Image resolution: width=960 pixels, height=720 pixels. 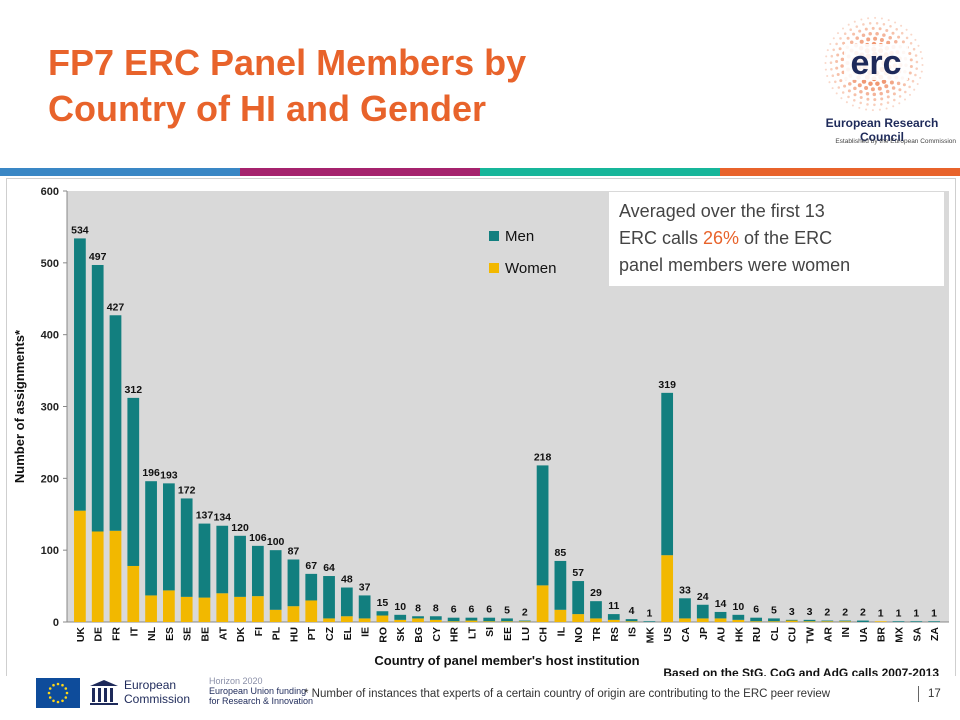 What do you see at coordinates (418, 620) in the screenshot?
I see `bar-women-BG` at bounding box center [418, 620].